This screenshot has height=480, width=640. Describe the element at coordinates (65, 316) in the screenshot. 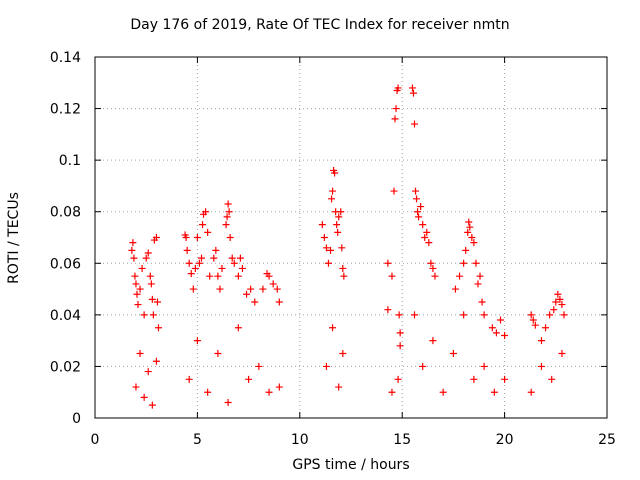

I see `y-tick-label: 0.04` at that location.